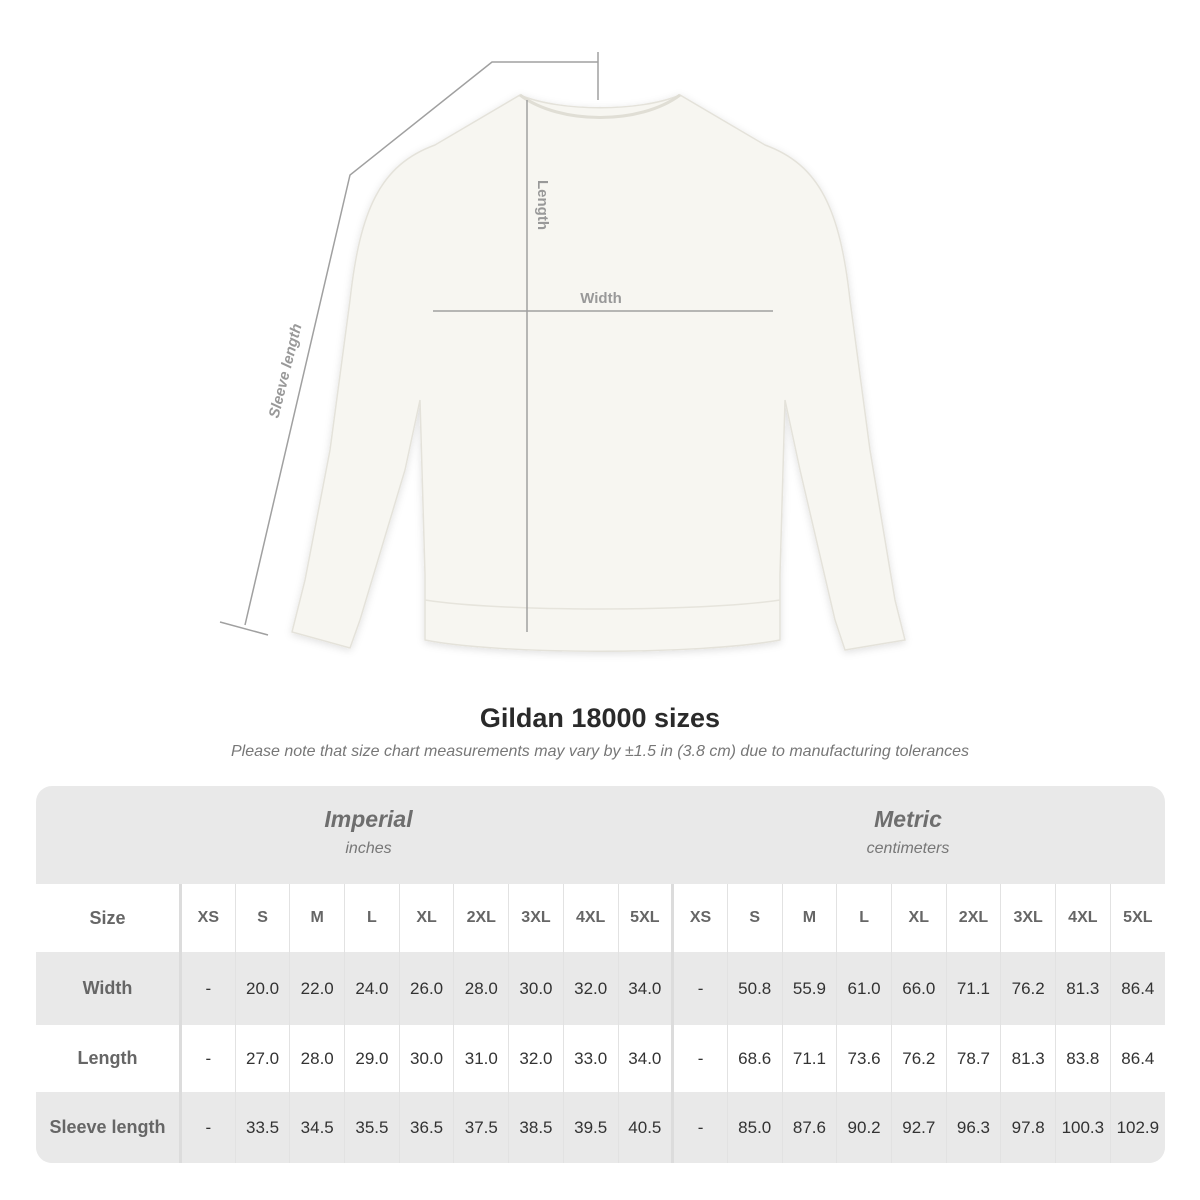 This screenshot has height=1200, width=1200. I want to click on metric-value: 68.6, so click(754, 1058).